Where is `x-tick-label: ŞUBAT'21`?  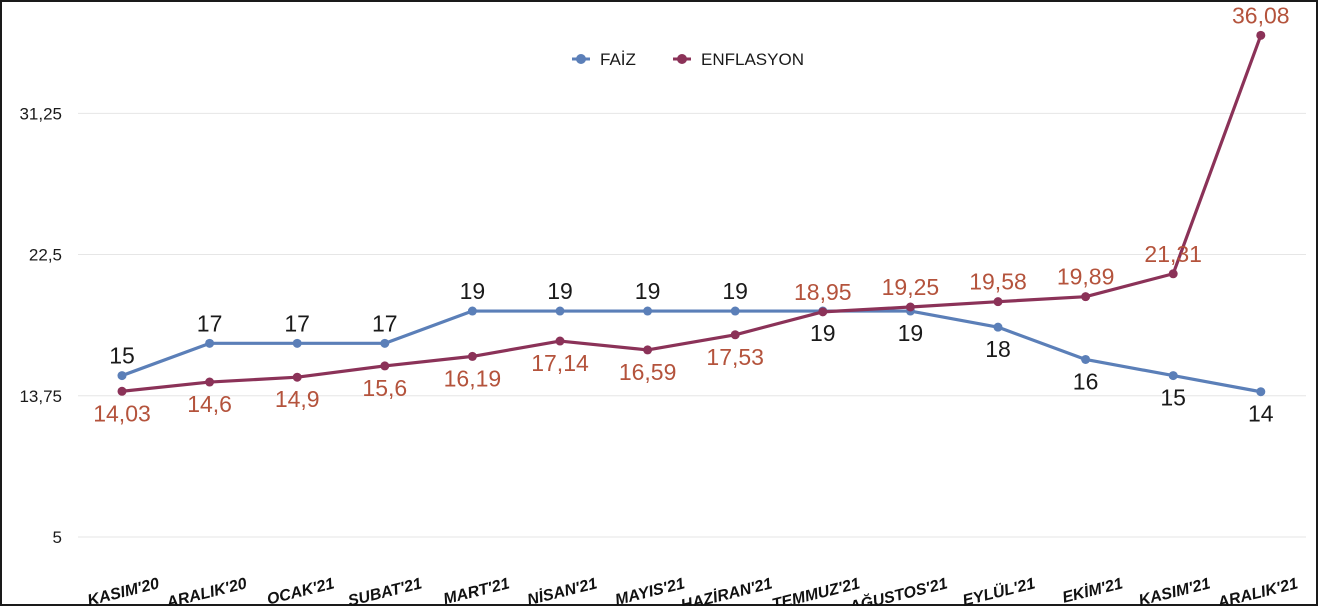 x-tick-label: ŞUBAT'21 is located at coordinates (384, 590).